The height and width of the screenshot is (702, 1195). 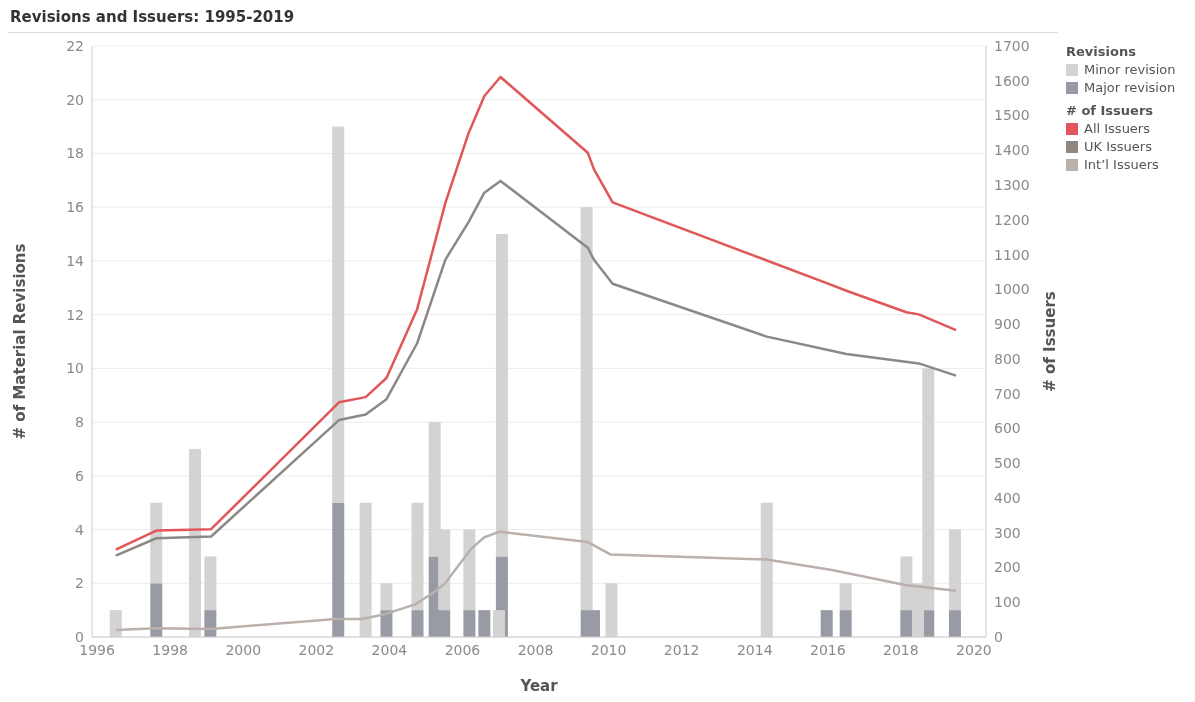 I want to click on y-tick-label: 12, so click(x=75, y=314).